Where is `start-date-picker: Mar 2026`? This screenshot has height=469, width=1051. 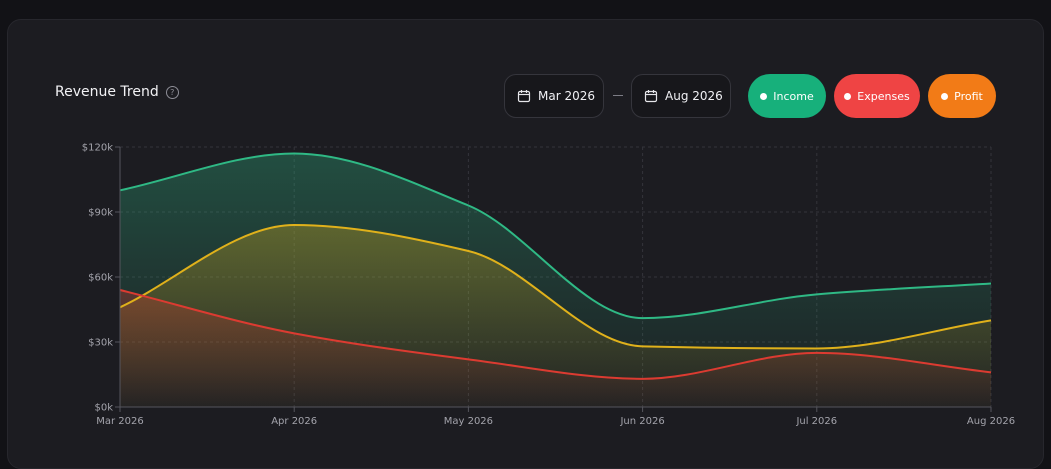 start-date-picker: Mar 2026 is located at coordinates (554, 96).